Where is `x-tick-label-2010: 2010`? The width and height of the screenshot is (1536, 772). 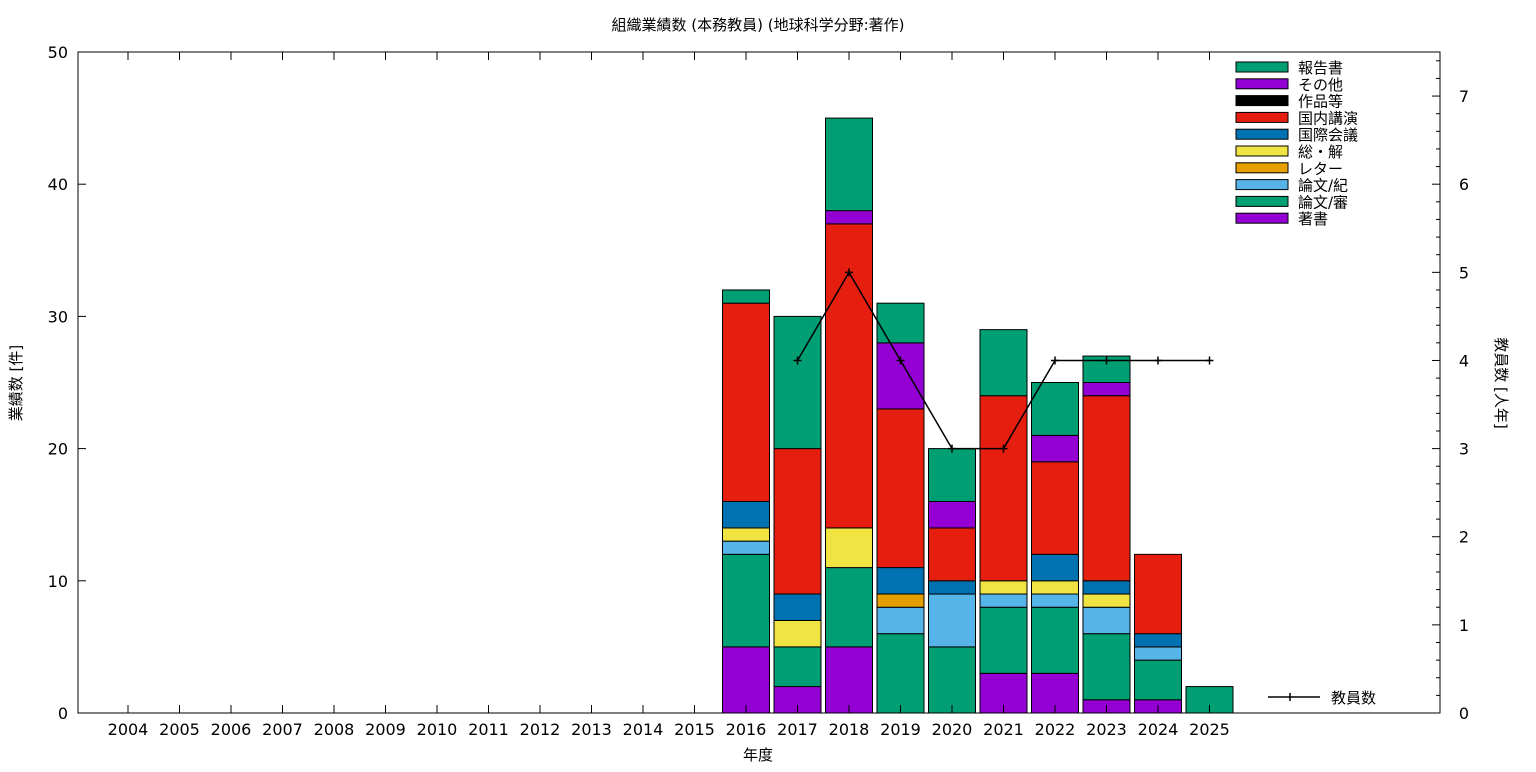 x-tick-label-2010: 2010 is located at coordinates (437, 729).